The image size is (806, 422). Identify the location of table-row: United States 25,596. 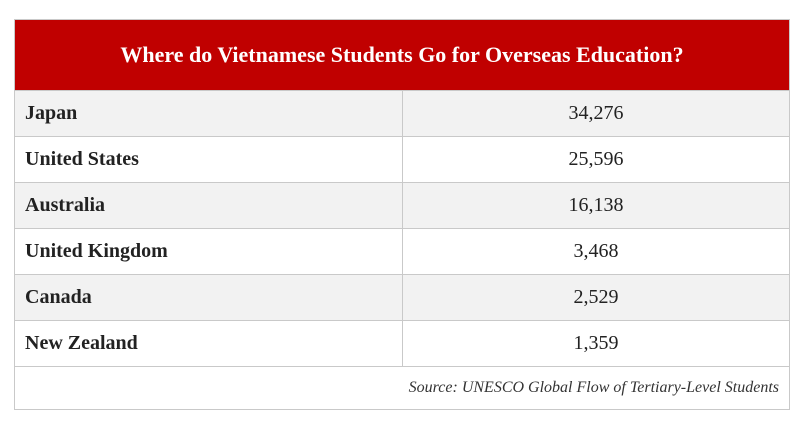
(402, 160).